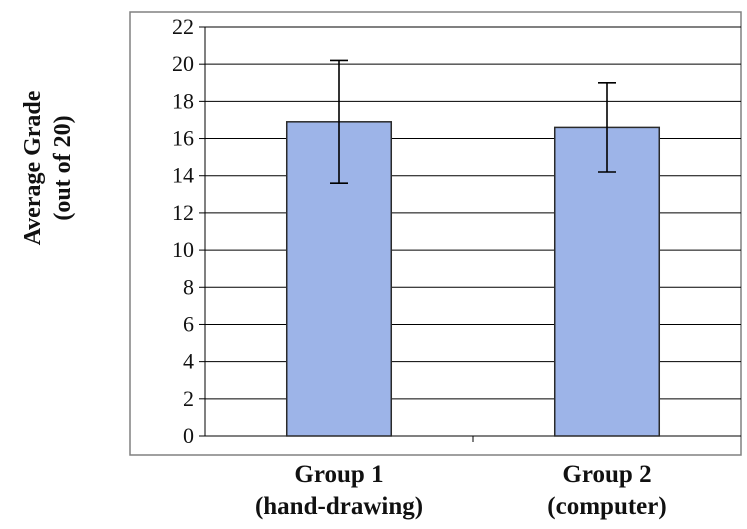  I want to click on y-tick-label: 4, so click(188, 361).